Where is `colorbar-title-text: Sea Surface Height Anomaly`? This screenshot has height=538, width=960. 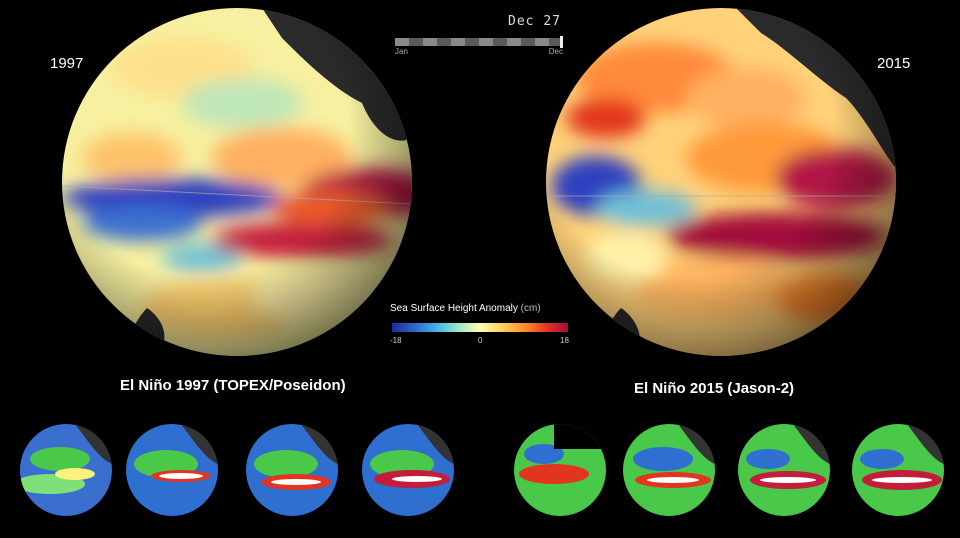
colorbar-title-text: Sea Surface Height Anomaly is located at coordinates (454, 308).